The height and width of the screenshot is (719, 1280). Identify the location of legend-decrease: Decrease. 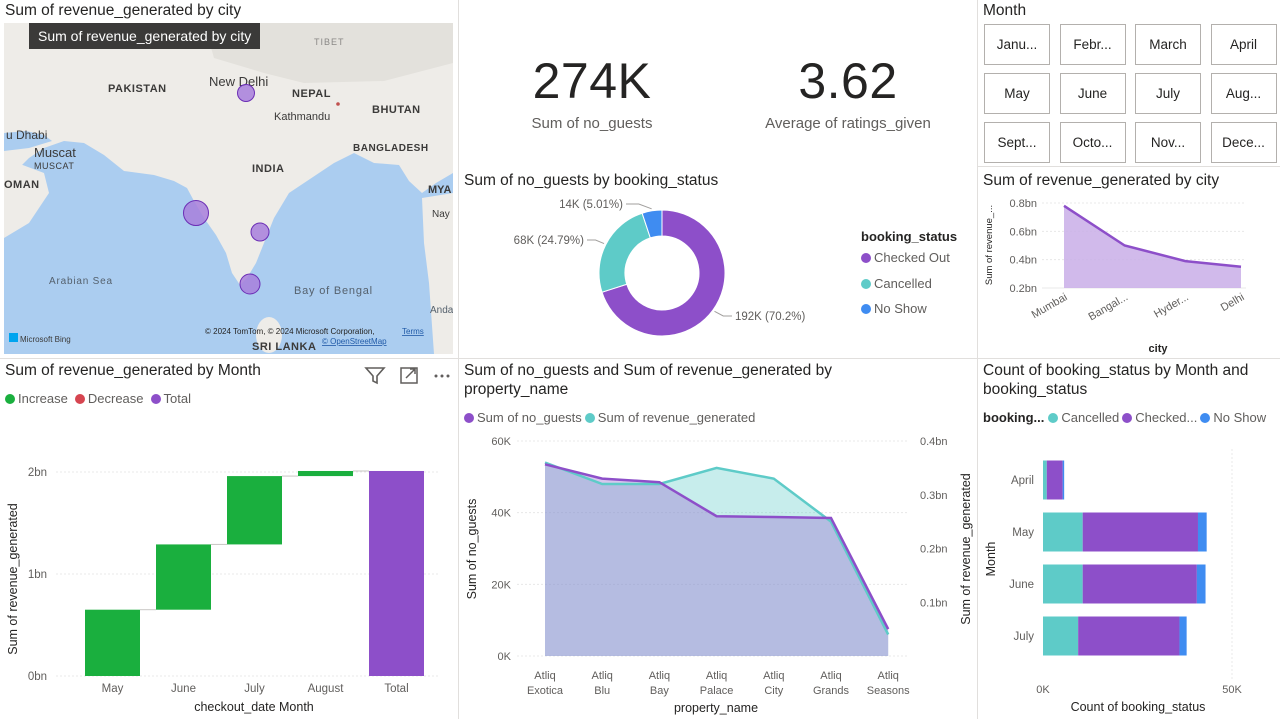
(115, 398).